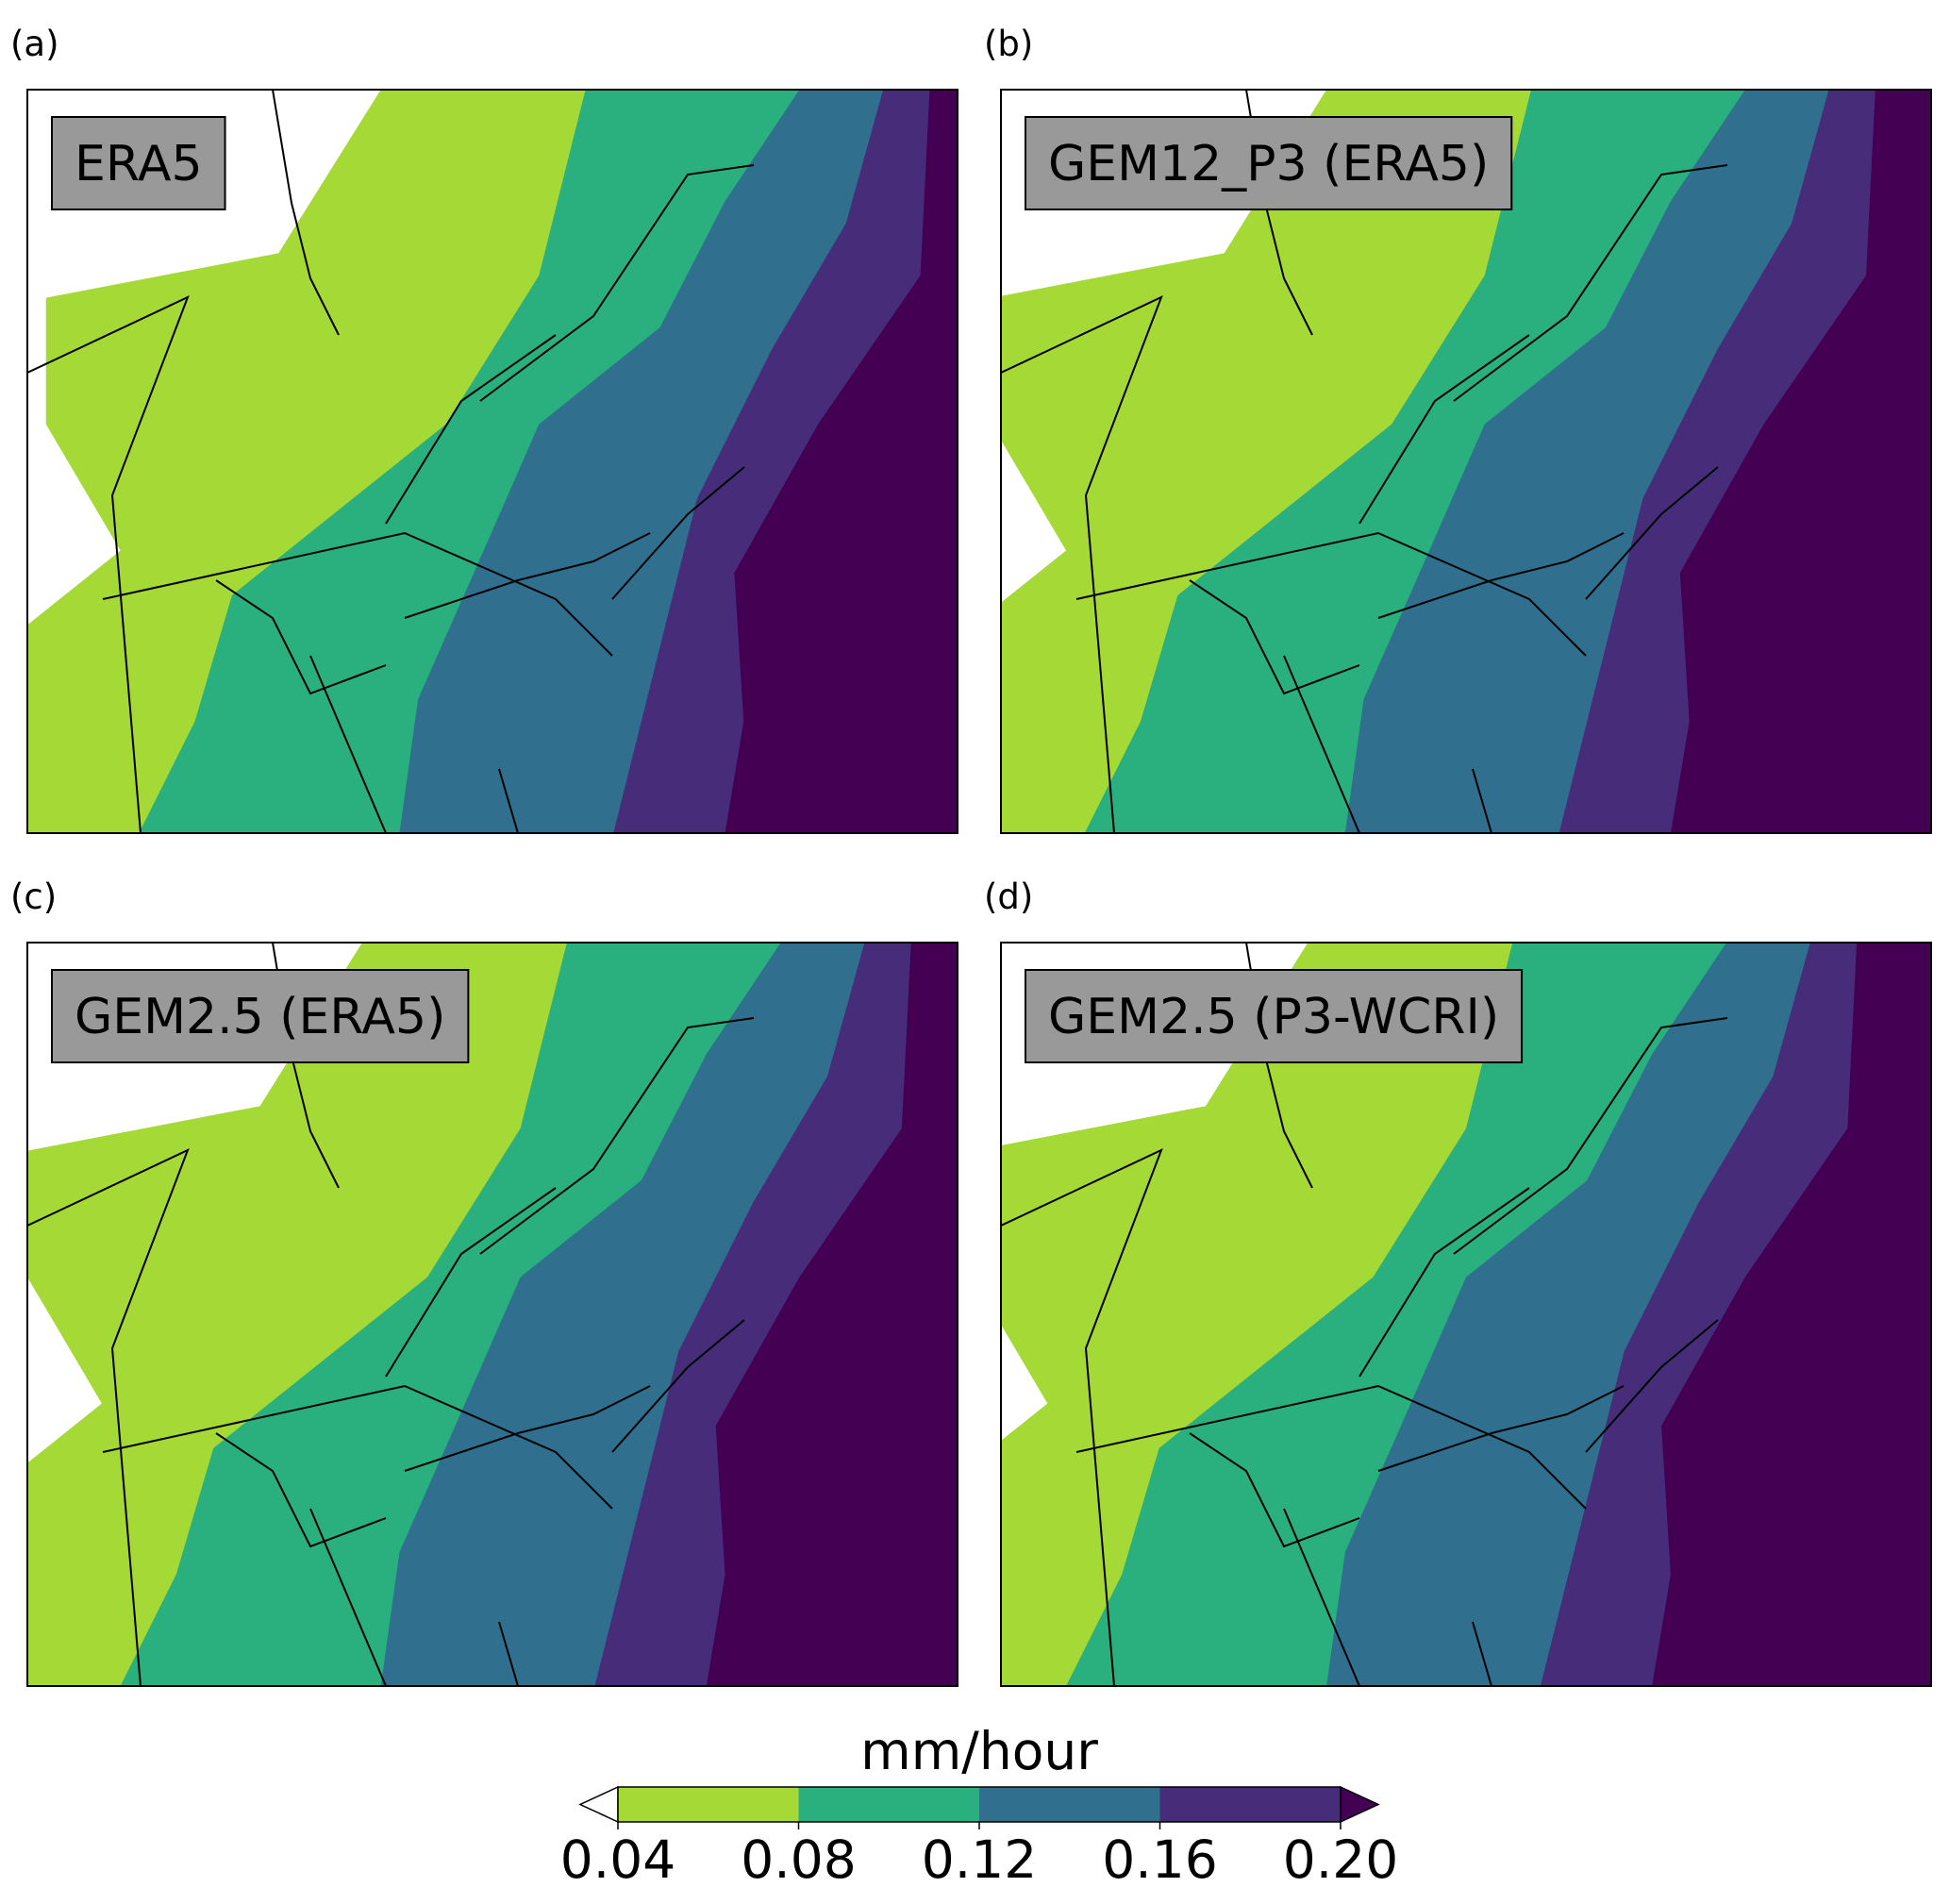 This screenshot has height=1904, width=1950. I want to click on panel-label: (d), so click(1008, 897).